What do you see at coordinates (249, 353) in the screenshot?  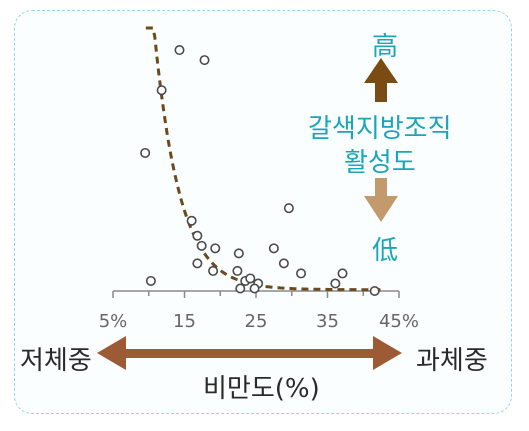 I see `x-arrow-shaft` at bounding box center [249, 353].